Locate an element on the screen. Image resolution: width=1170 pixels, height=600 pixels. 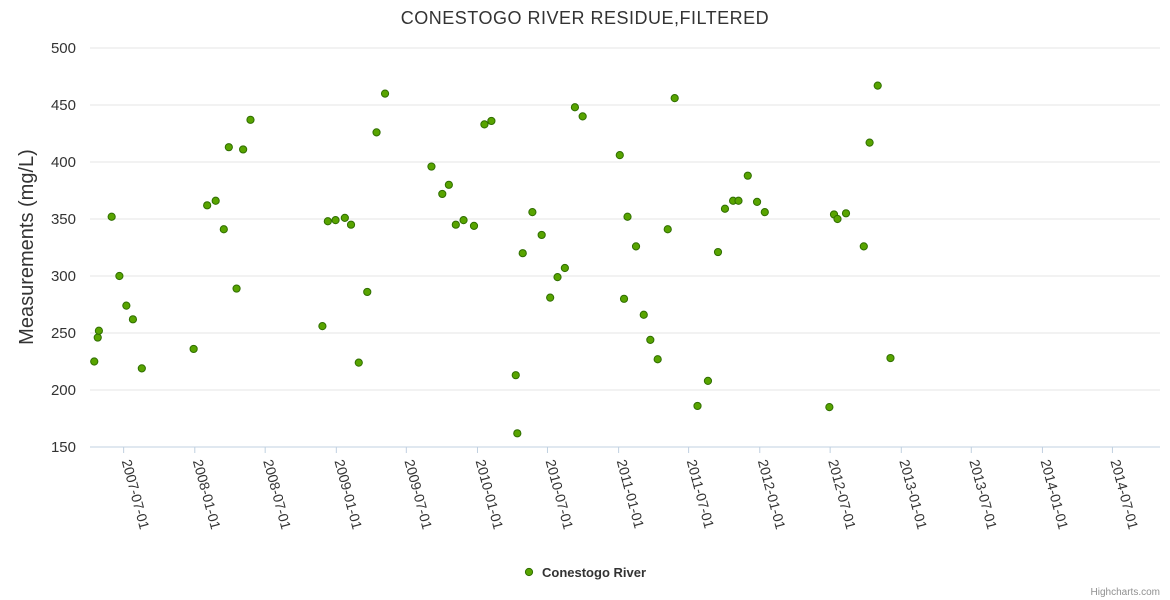
y-tick-label: 350 is located at coordinates (63, 219).